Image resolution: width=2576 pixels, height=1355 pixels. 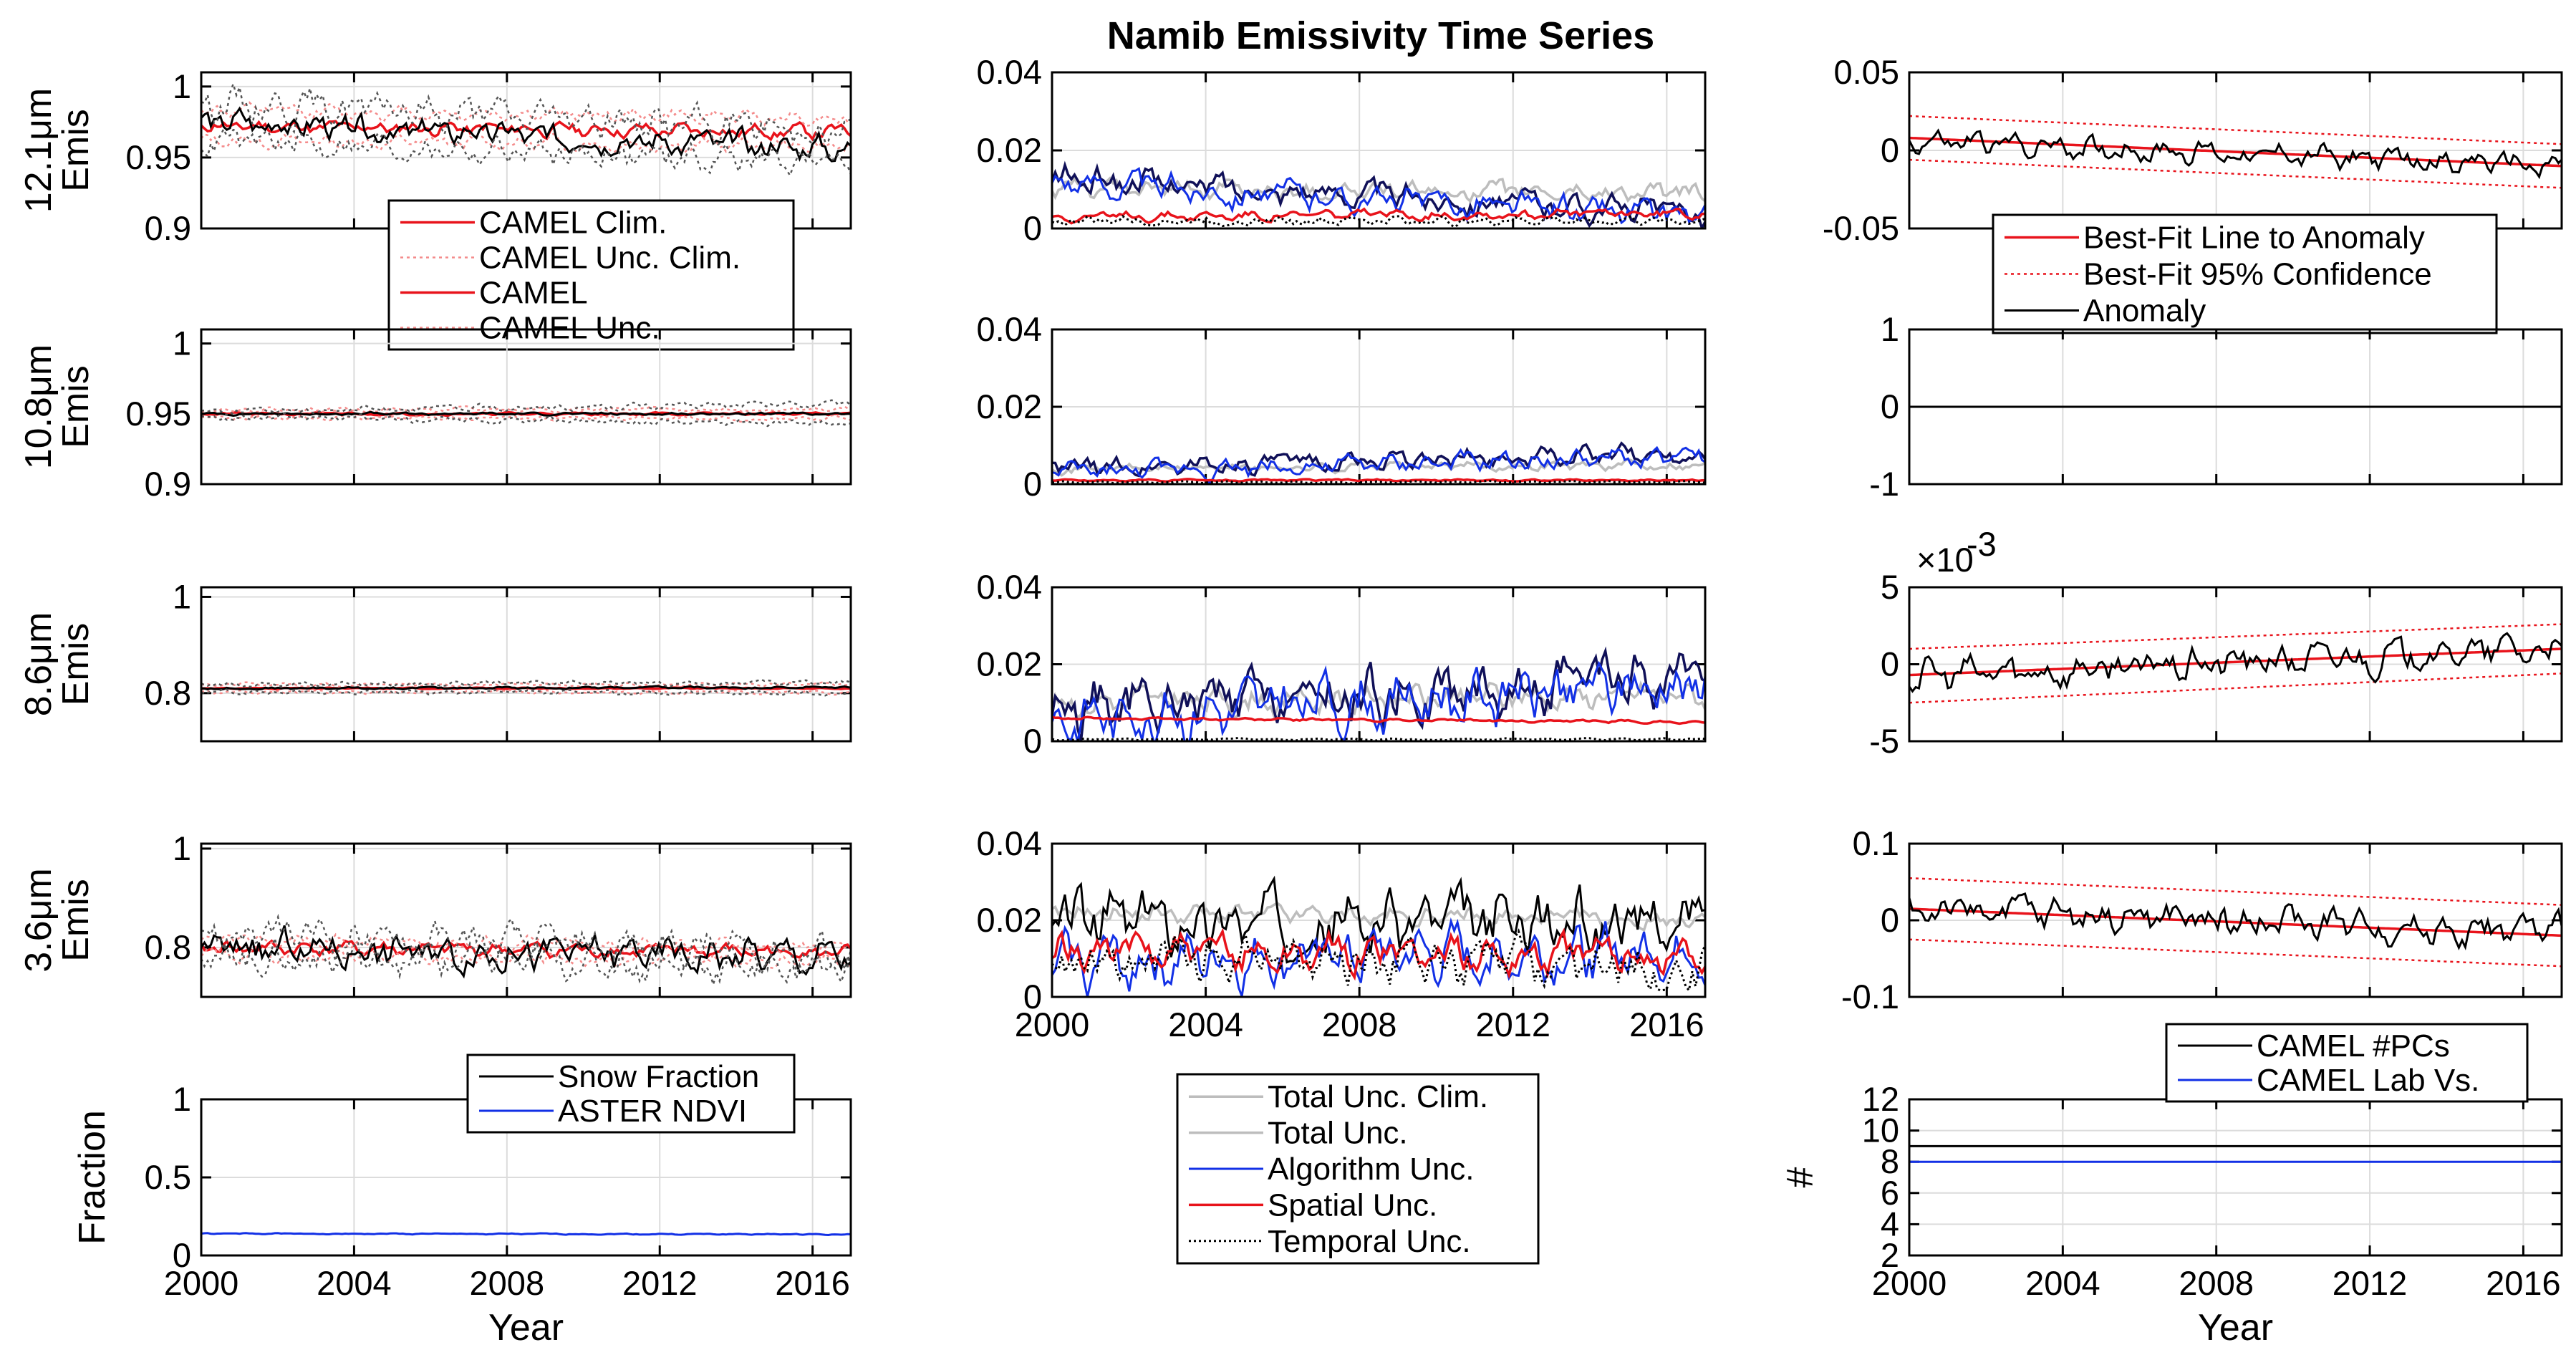 I want to click on series-line-best-fit-line-to-anomaly, so click(x=2235, y=152).